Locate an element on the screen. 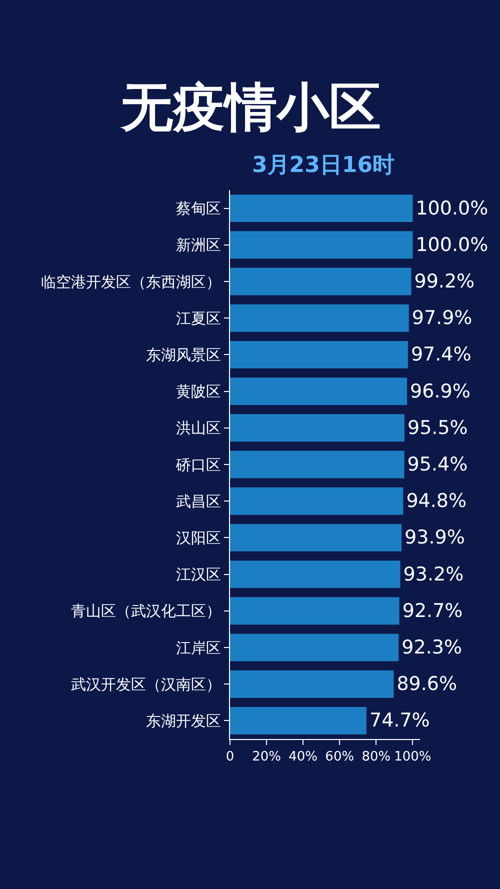 This screenshot has width=500, height=889. data-label: 94.8% is located at coordinates (436, 501).